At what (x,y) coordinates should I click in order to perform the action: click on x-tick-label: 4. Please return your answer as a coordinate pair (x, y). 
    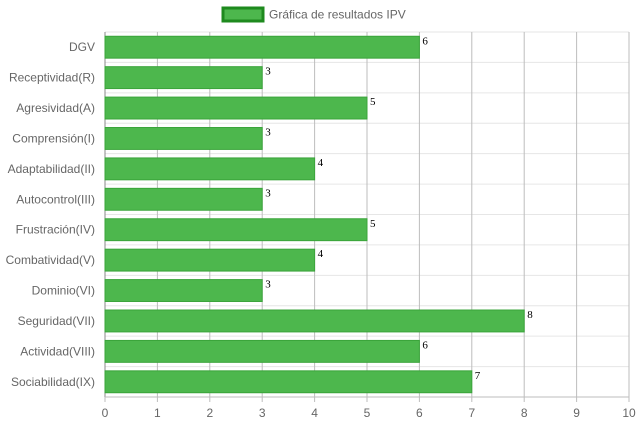
    Looking at the image, I should click on (314, 413).